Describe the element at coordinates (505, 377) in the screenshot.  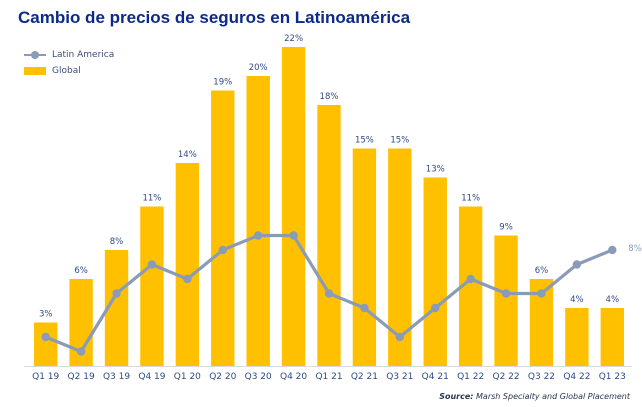
I see `x-tick-label: Q2 22` at that location.